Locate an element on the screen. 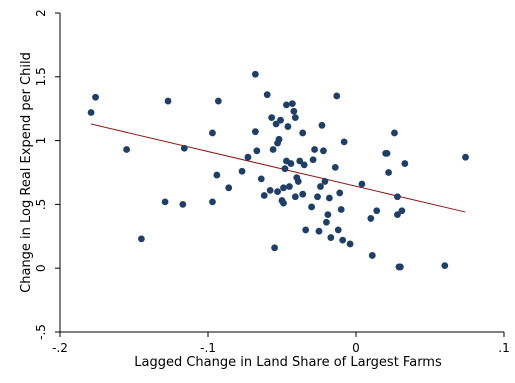 The height and width of the screenshot is (383, 515). y-tick-label: 0 is located at coordinates (41, 268).